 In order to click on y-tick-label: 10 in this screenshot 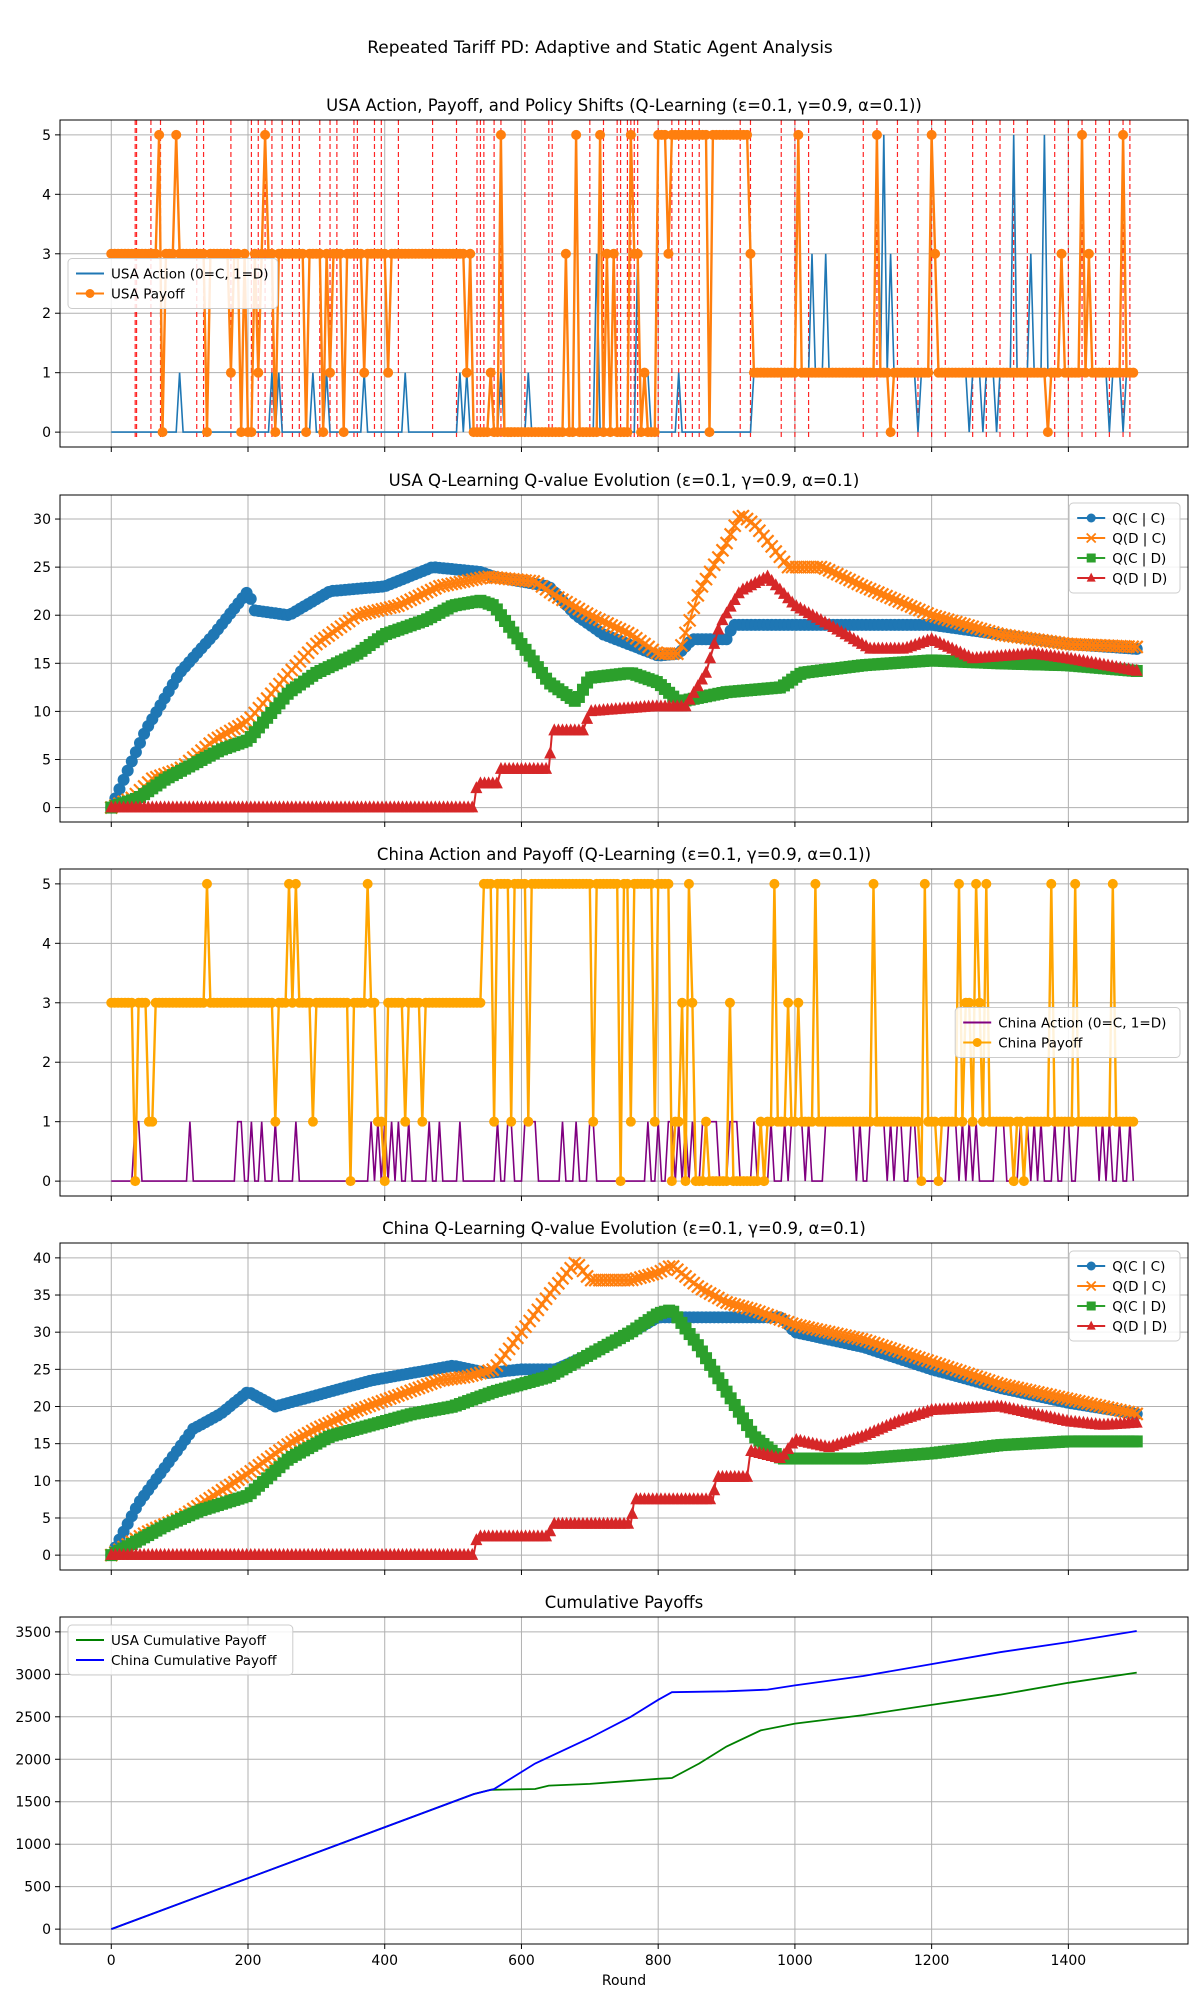, I will do `click(42, 1482)`.